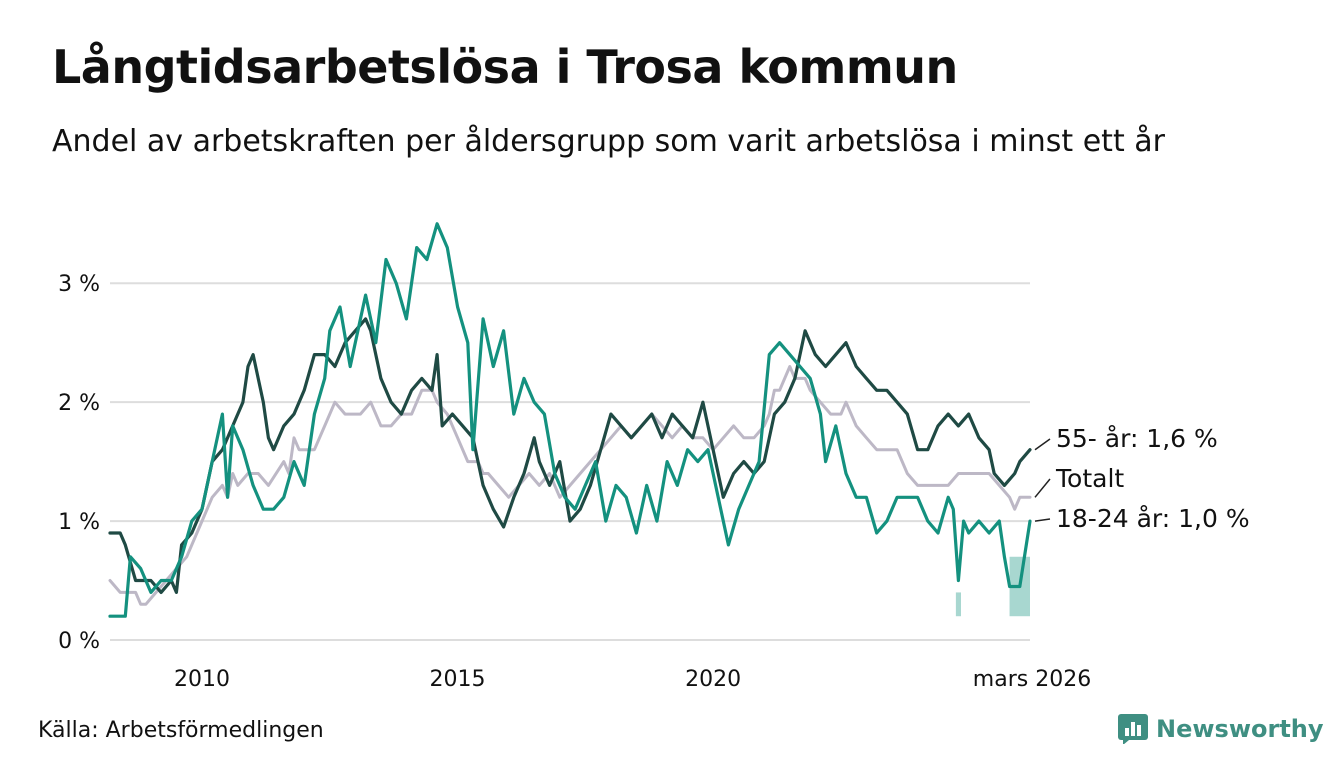 The height and width of the screenshot is (780, 1340). I want to click on y-tick-label: 1 %, so click(79, 522).